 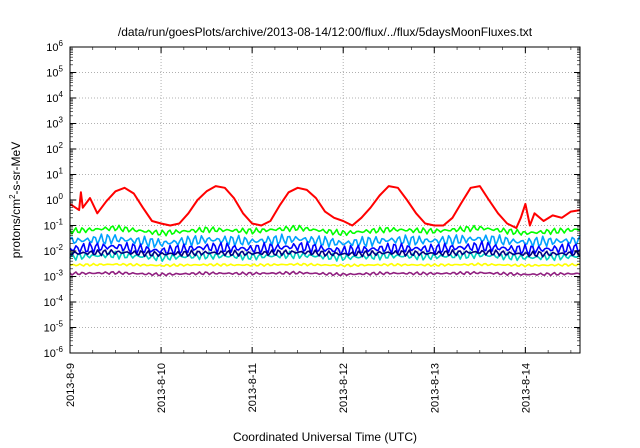 I want to click on x-tick-label: 2013-8-14, so click(x=526, y=388).